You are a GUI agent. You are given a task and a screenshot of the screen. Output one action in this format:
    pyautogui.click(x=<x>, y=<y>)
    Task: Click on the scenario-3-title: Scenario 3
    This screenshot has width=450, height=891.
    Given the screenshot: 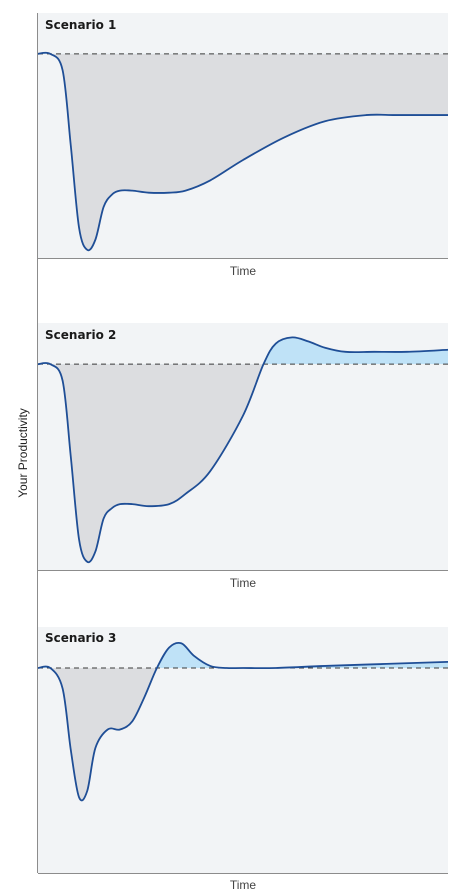 What is the action you would take?
    pyautogui.click(x=80, y=638)
    